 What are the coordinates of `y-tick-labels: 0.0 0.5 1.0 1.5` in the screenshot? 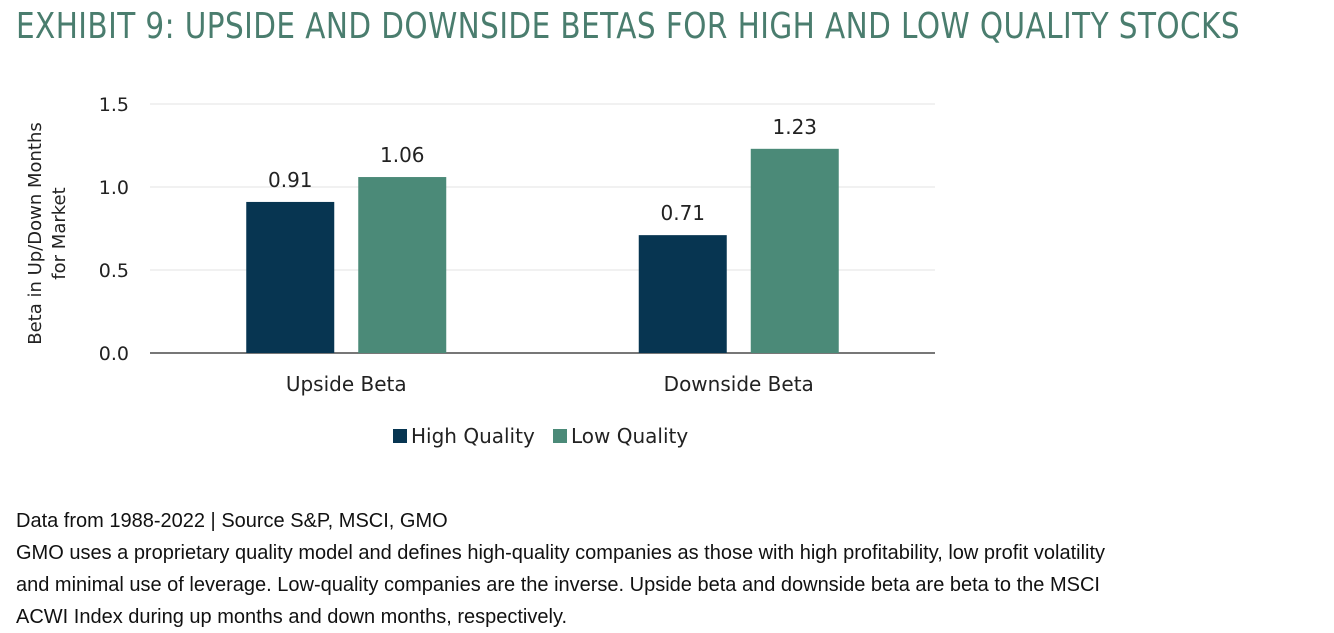 It's located at (114, 229).